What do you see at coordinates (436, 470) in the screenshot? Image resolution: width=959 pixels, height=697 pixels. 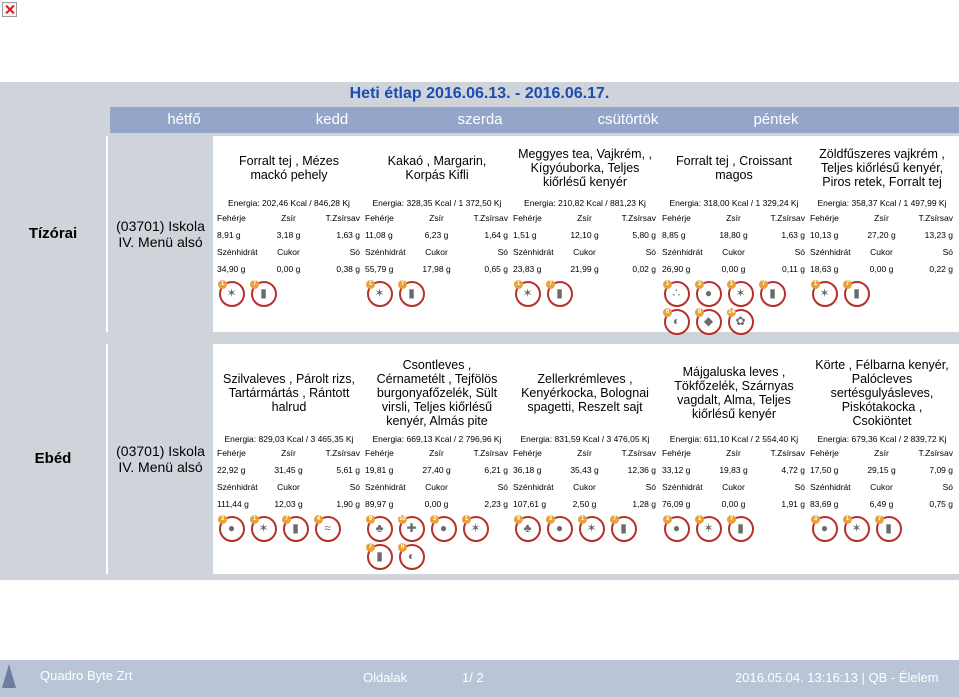 I see `nutrient-values-1-cell: 27,40 g` at bounding box center [436, 470].